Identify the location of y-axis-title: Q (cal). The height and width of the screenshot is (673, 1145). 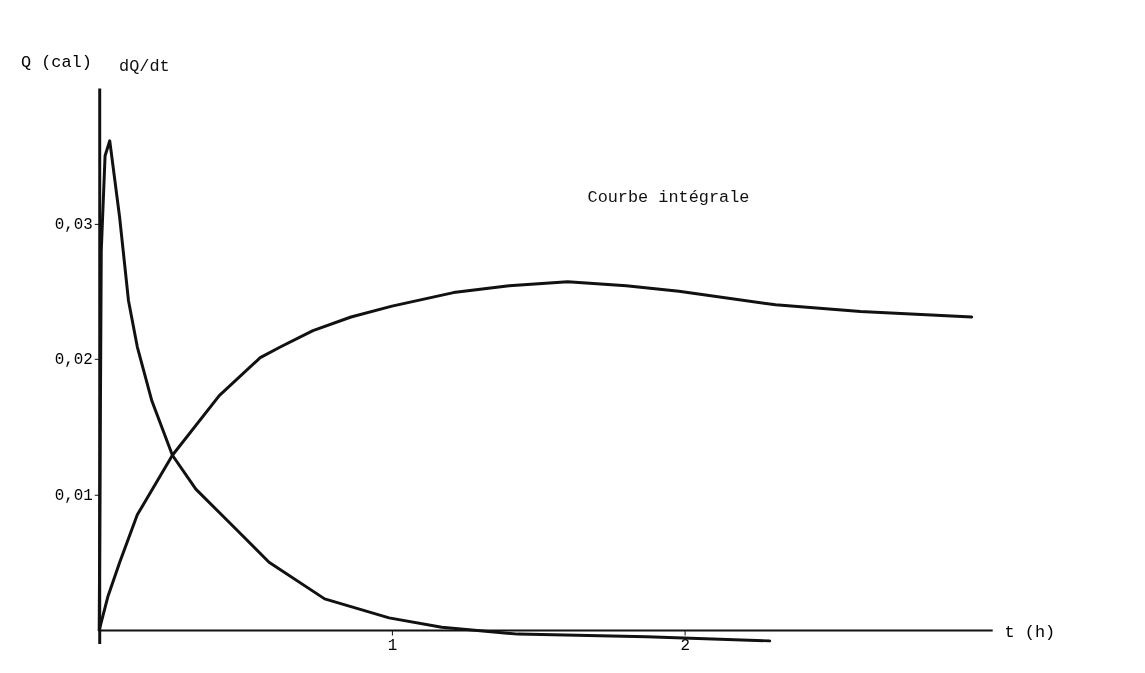
(56, 62).